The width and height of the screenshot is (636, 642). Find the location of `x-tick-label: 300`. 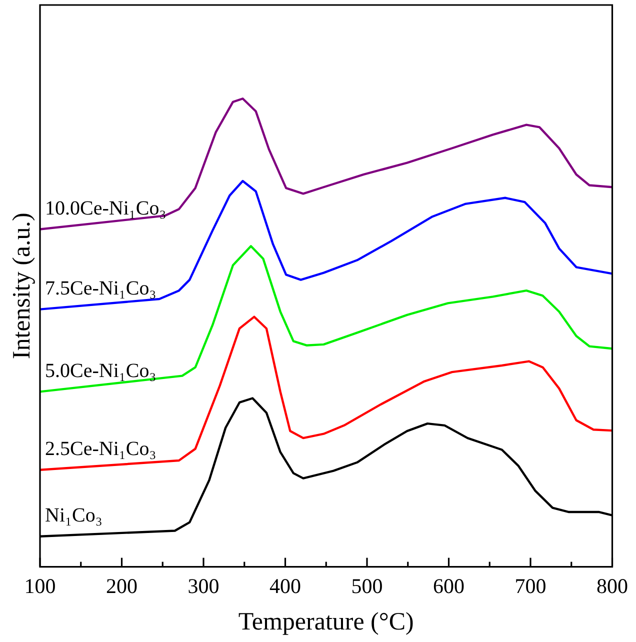

x-tick-label: 300 is located at coordinates (204, 586).